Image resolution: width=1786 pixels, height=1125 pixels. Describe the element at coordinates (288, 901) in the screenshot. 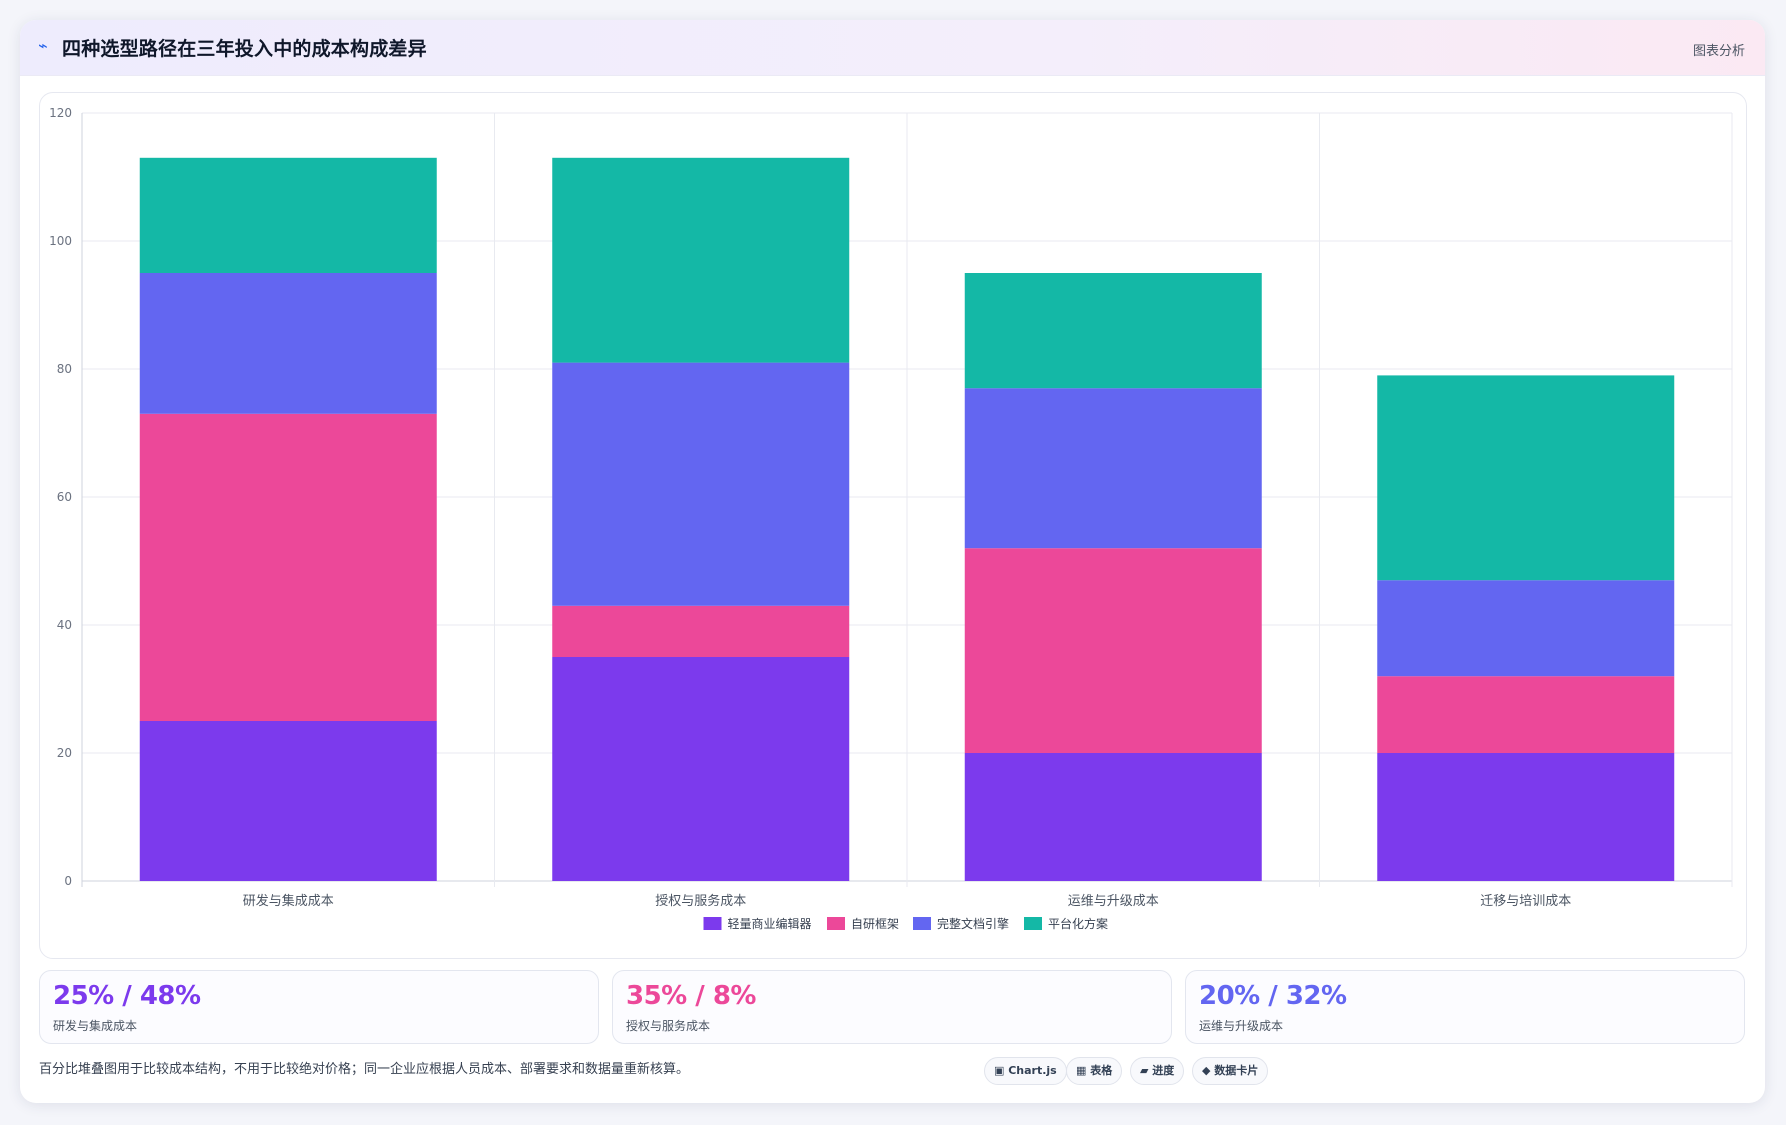

I see `x-tick-label: 研发与集成成本` at that location.